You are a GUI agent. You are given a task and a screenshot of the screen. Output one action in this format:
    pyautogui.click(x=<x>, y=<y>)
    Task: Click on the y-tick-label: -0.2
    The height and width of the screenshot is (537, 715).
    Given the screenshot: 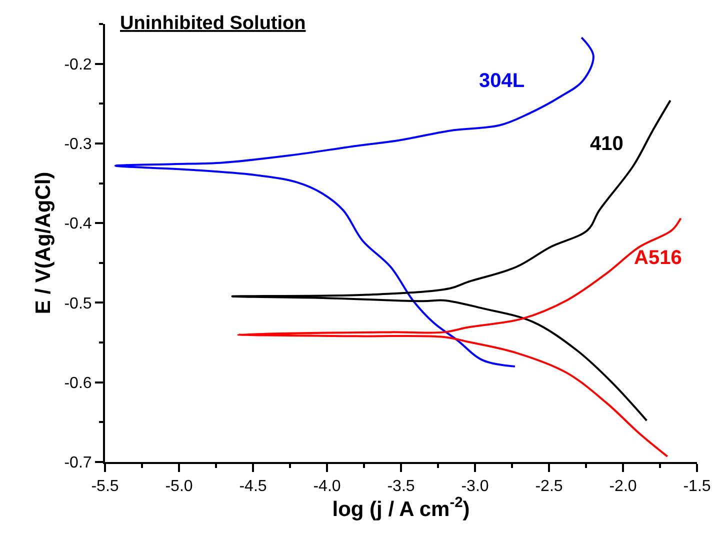 What is the action you would take?
    pyautogui.click(x=78, y=65)
    